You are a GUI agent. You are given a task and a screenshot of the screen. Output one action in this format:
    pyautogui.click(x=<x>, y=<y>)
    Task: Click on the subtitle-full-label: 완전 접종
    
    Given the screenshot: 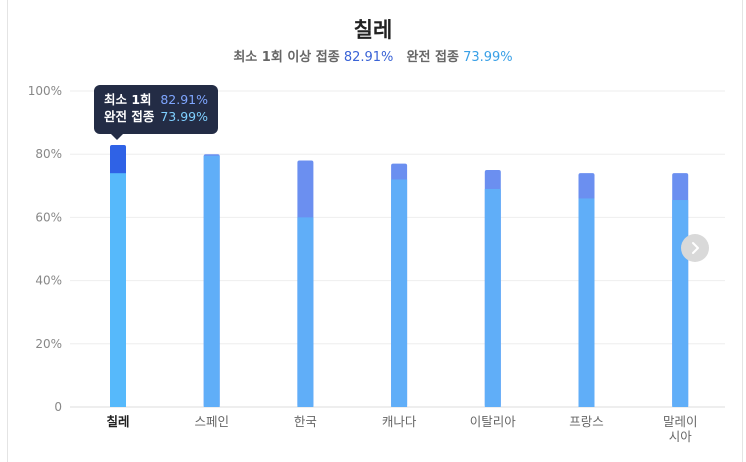 What is the action you would take?
    pyautogui.click(x=432, y=57)
    